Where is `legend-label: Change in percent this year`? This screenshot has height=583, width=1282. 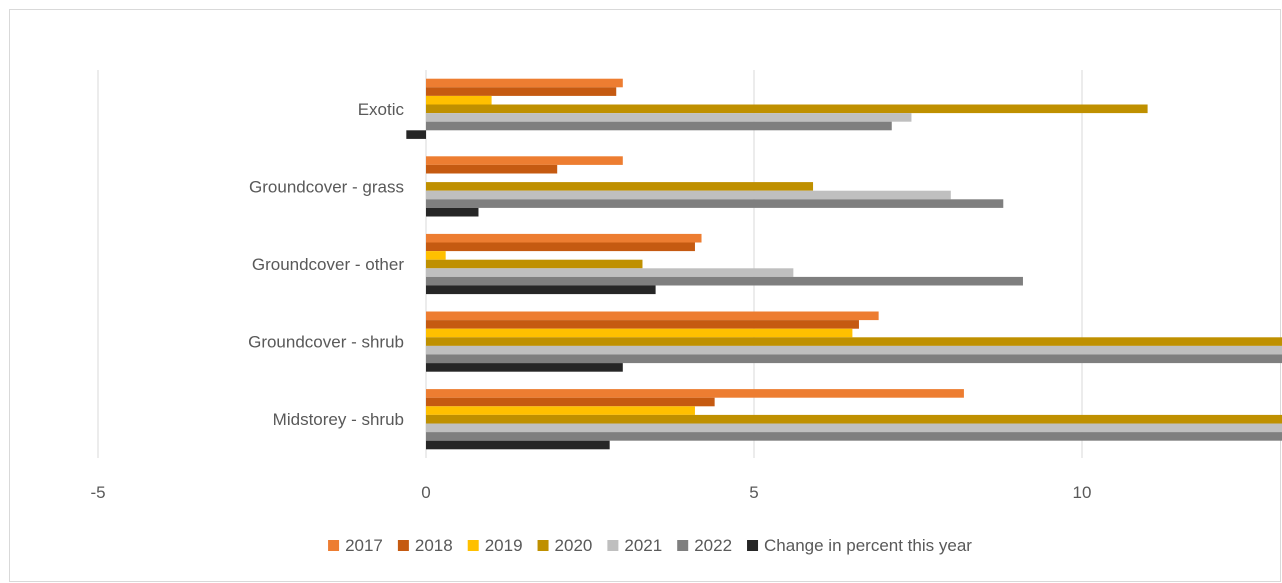 legend-label: Change in percent this year is located at coordinates (868, 545).